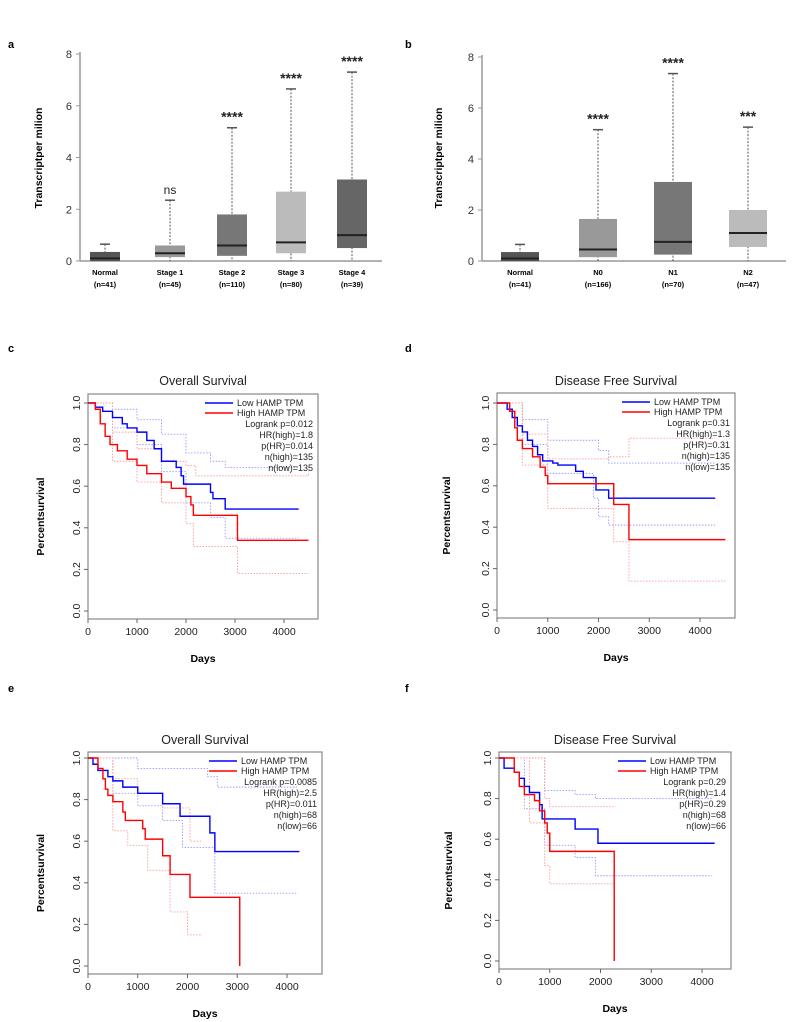 The height and width of the screenshot is (1022, 795). I want to click on legend-entry: High HAMP TPM, so click(271, 413).